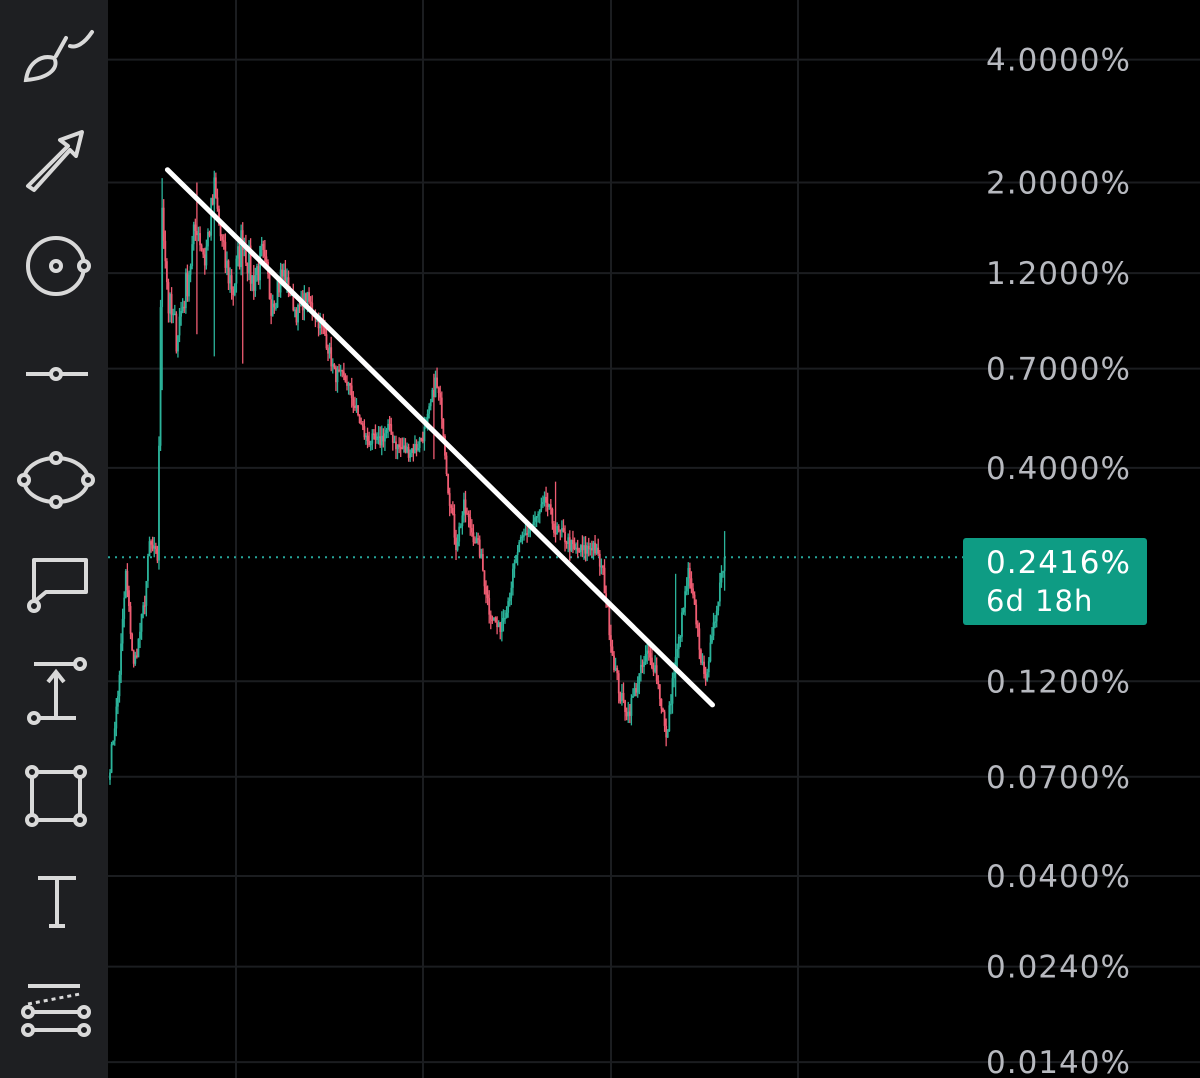 This screenshot has width=1200, height=1078. Describe the element at coordinates (1058, 274) in the screenshot. I see `y-tick-label-2: 1.2000%` at that location.